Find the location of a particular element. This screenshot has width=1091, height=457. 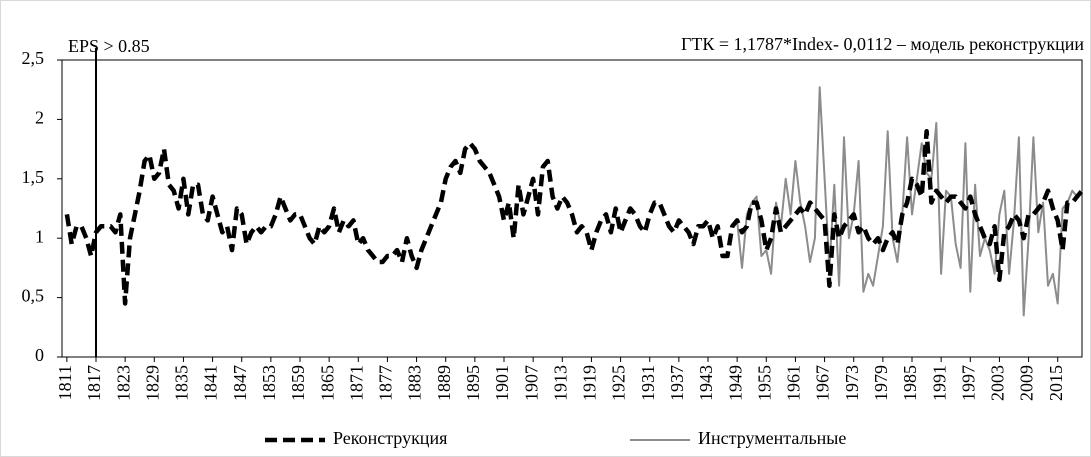

x-tick-label: 1955 is located at coordinates (764, 383).